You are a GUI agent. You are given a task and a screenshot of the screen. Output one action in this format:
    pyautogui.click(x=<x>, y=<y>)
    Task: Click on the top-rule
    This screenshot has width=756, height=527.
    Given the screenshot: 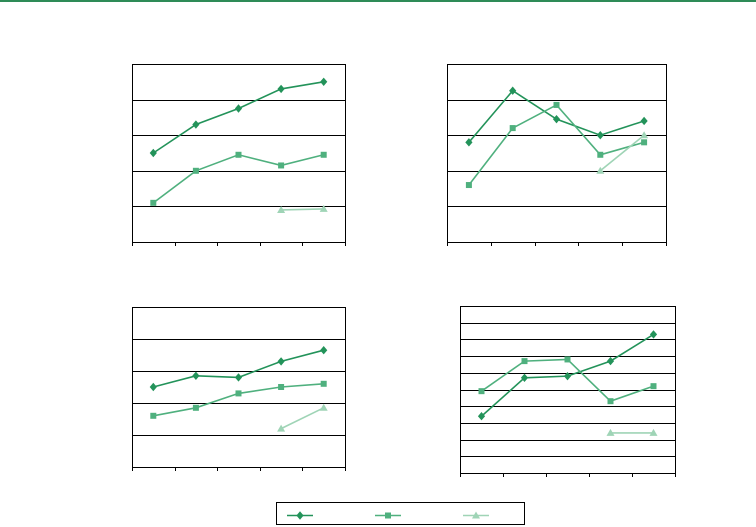 What is the action you would take?
    pyautogui.click(x=378, y=1)
    